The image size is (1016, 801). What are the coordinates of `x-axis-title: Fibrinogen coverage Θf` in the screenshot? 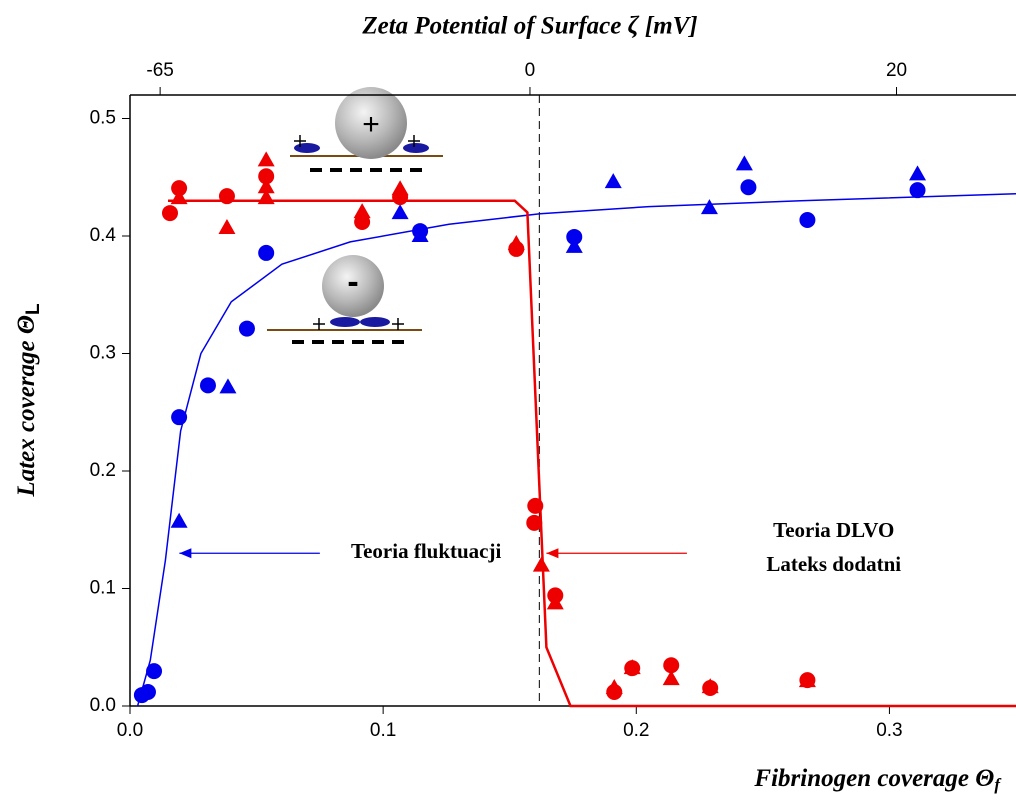 It's located at (877, 779).